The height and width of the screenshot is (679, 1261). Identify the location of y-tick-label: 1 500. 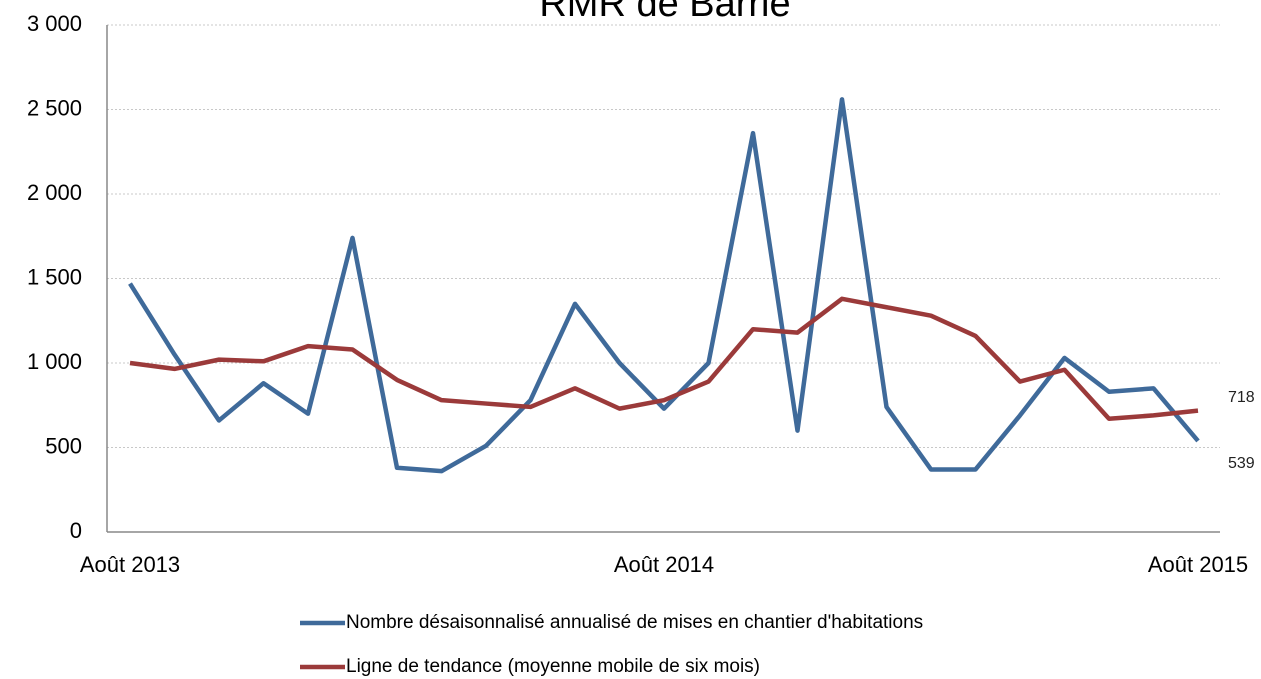
(54, 276).